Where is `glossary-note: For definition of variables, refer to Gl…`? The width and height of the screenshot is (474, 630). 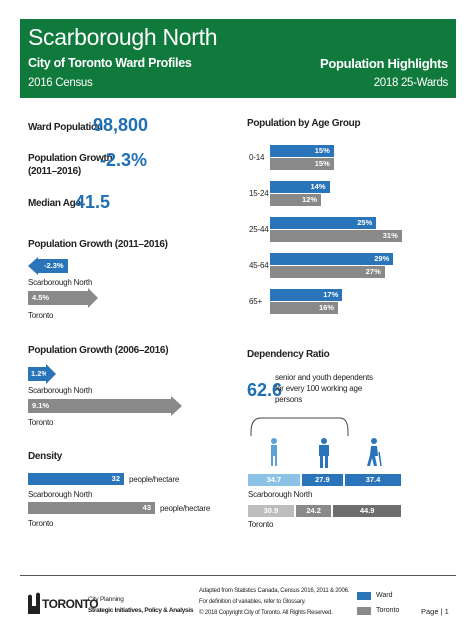 glossary-note: For definition of variables, refer to Gl… is located at coordinates (252, 602).